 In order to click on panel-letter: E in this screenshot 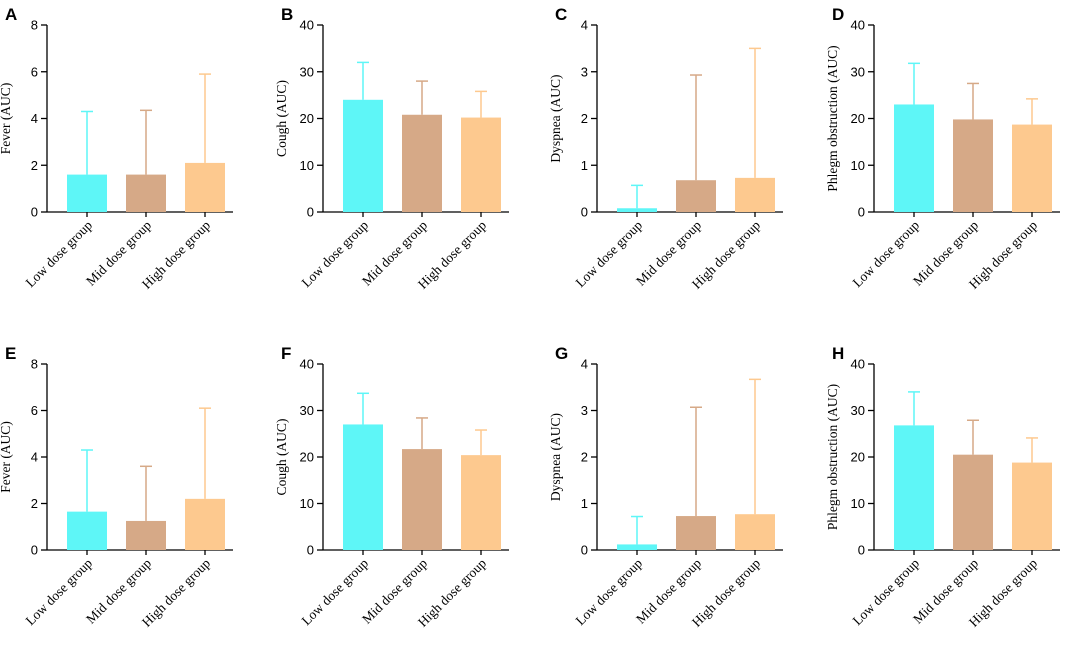, I will do `click(10, 353)`.